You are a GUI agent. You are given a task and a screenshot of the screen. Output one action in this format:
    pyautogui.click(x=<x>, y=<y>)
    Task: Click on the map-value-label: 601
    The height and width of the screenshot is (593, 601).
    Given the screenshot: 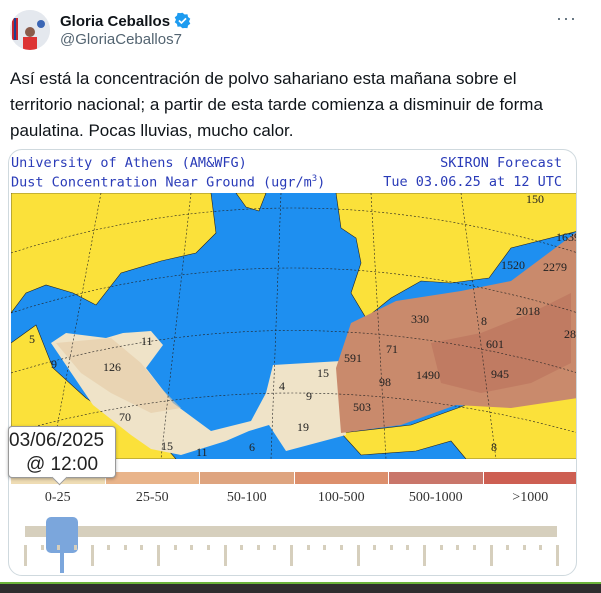 What is the action you would take?
    pyautogui.click(x=495, y=344)
    